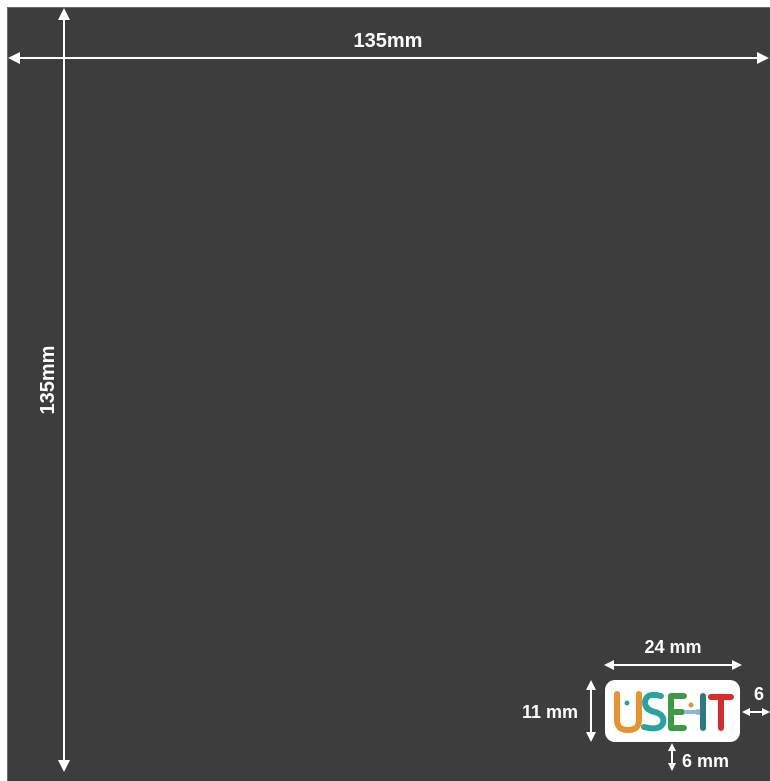 The width and height of the screenshot is (770, 781). What do you see at coordinates (756, 712) in the screenshot?
I see `right-margin-dimension` at bounding box center [756, 712].